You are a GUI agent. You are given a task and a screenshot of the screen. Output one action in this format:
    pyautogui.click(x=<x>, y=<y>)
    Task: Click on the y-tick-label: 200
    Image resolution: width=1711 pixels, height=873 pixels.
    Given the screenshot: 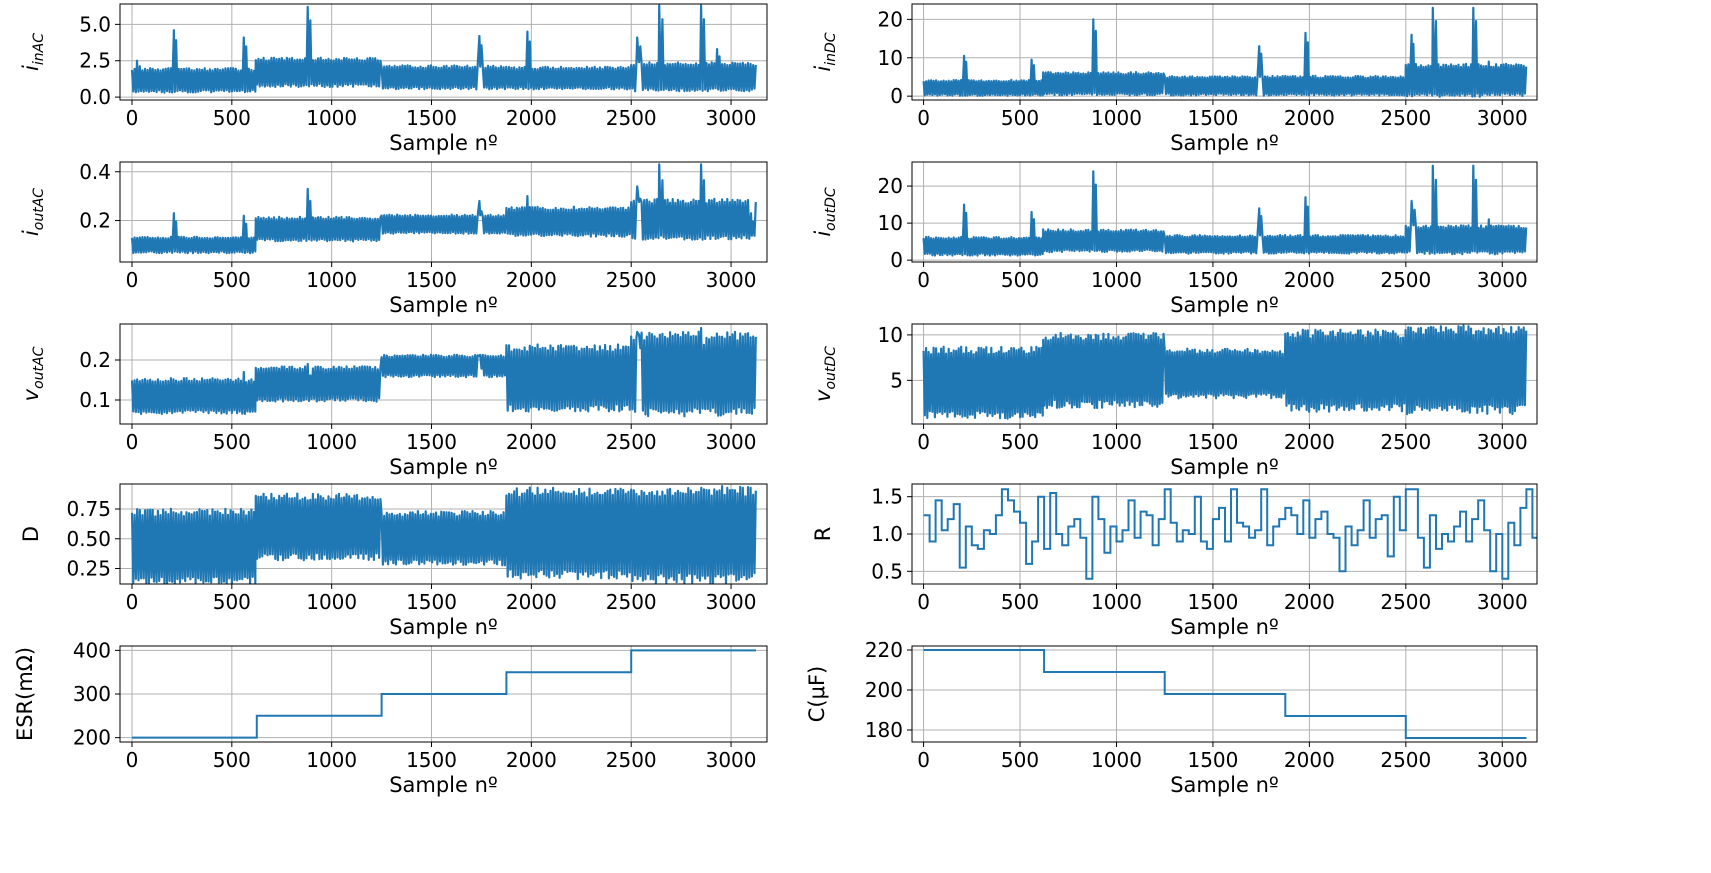 What is the action you would take?
    pyautogui.click(x=884, y=690)
    